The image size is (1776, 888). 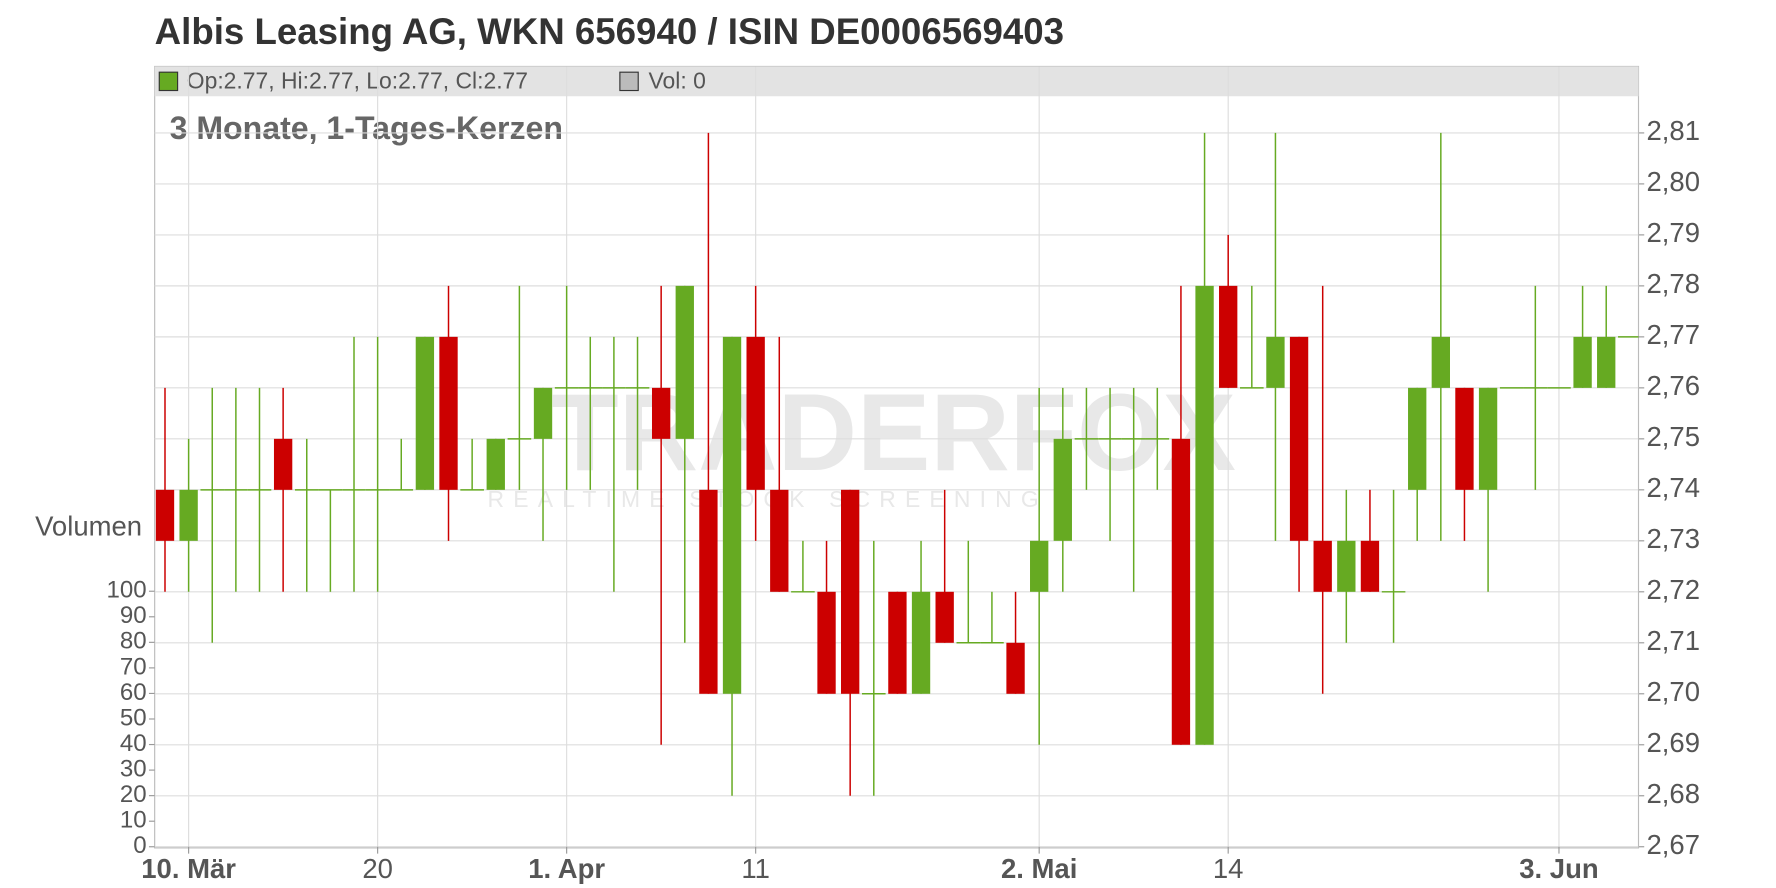 I want to click on chart-subtitle: 3 Monate, 1-Tages-Kerzen, so click(x=366, y=128).